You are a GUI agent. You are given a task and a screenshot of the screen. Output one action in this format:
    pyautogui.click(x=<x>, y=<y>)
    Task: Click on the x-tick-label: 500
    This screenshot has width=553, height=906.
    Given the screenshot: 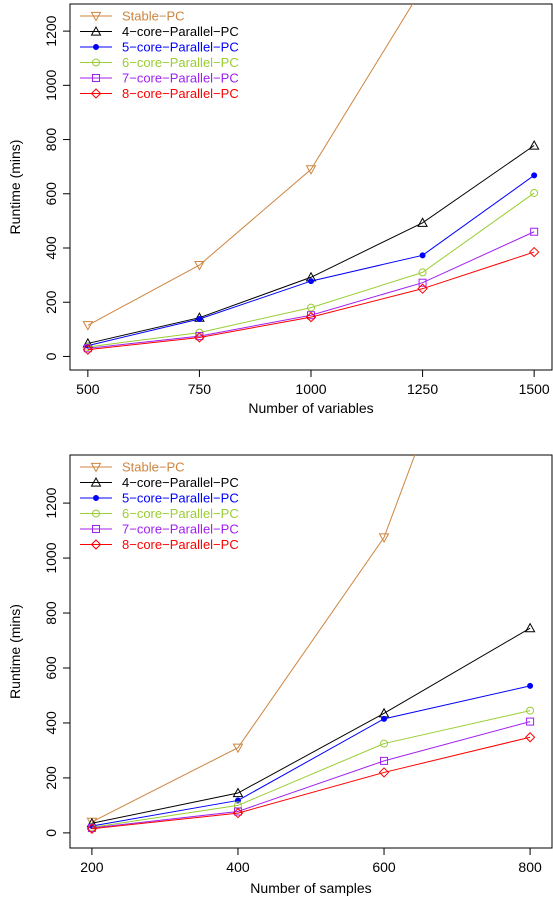 What is the action you would take?
    pyautogui.click(x=88, y=389)
    